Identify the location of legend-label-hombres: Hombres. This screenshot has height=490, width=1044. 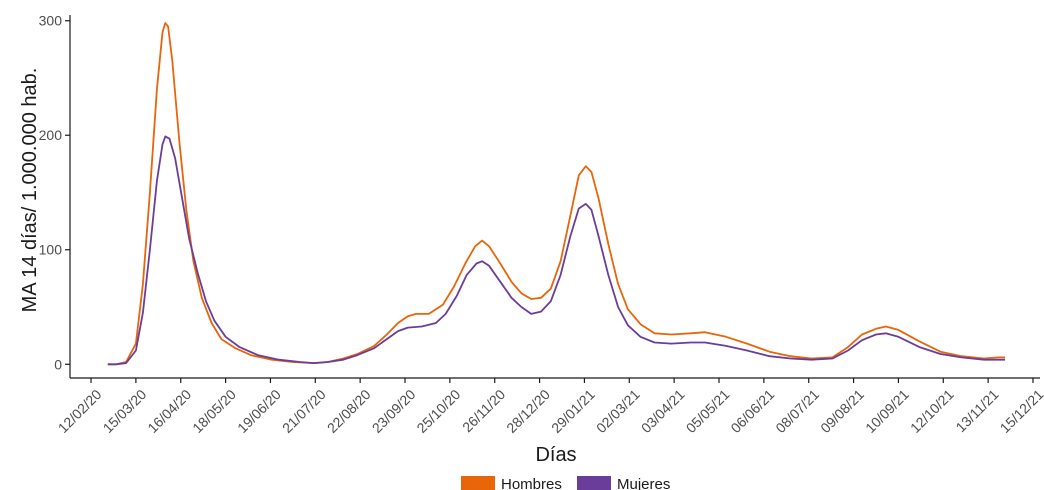
(531, 483).